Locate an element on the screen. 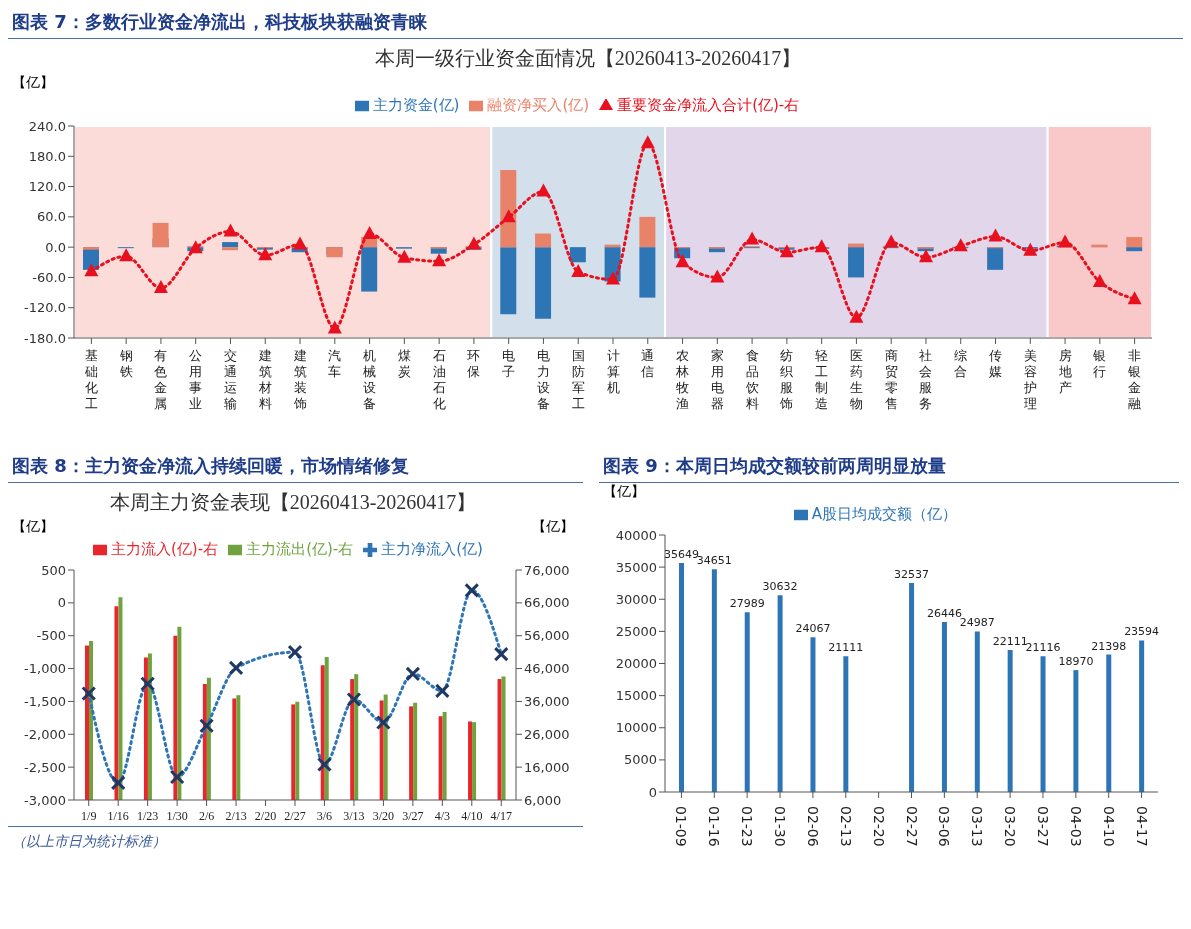 This screenshot has width=1191, height=929. x-tick-label: 02-20 is located at coordinates (878, 826).